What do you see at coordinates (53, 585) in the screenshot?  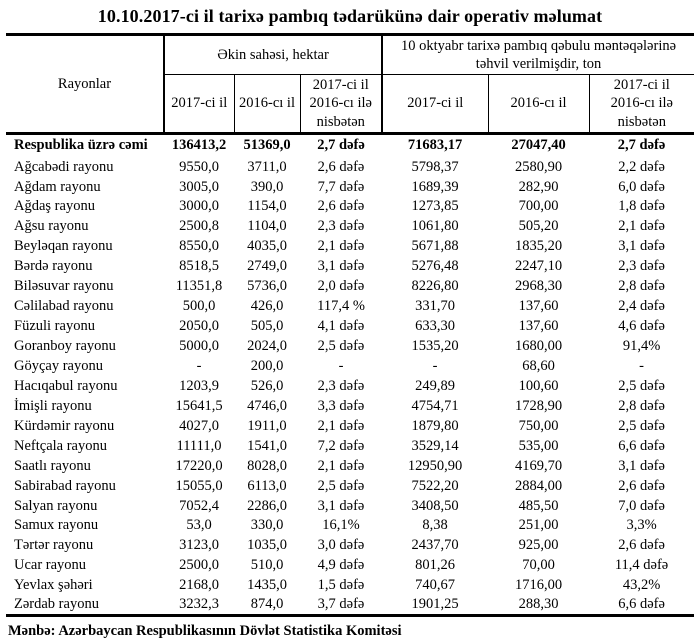 I see `row-label: Yevlax şəhəri` at bounding box center [53, 585].